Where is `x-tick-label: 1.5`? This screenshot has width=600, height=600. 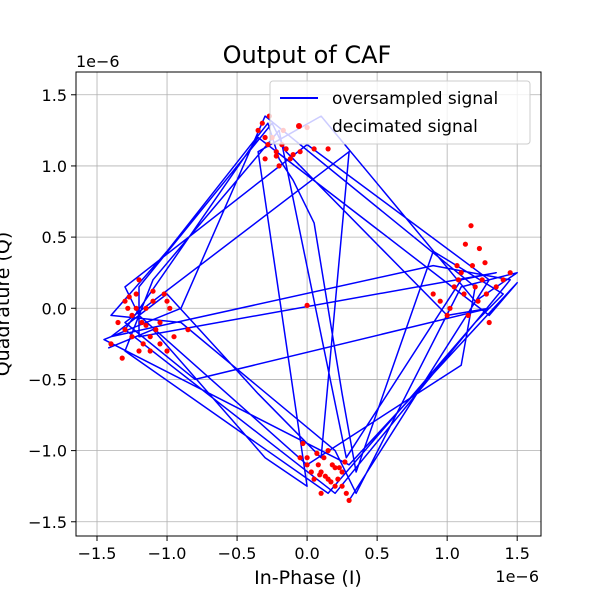 x-tick-label: 1.5 is located at coordinates (516, 553).